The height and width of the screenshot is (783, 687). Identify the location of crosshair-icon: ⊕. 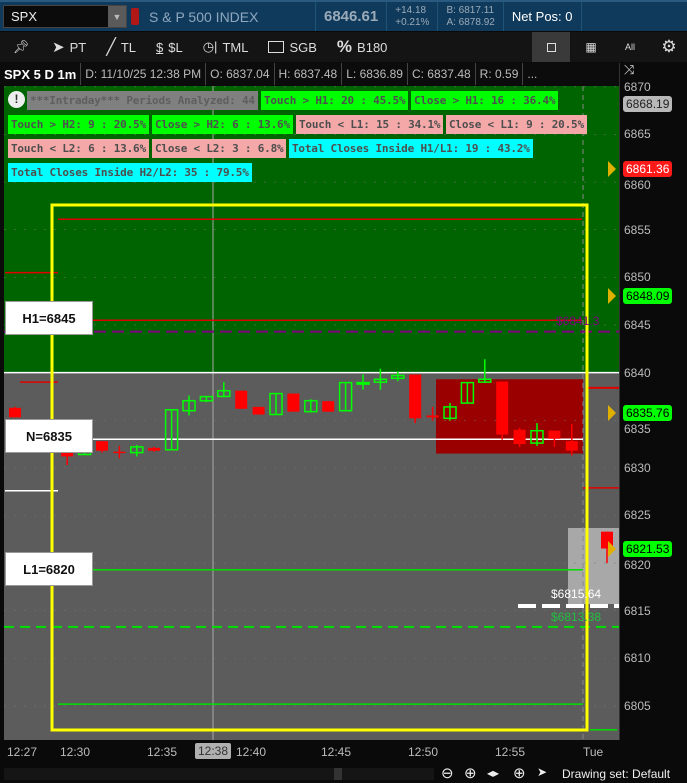
(519, 773).